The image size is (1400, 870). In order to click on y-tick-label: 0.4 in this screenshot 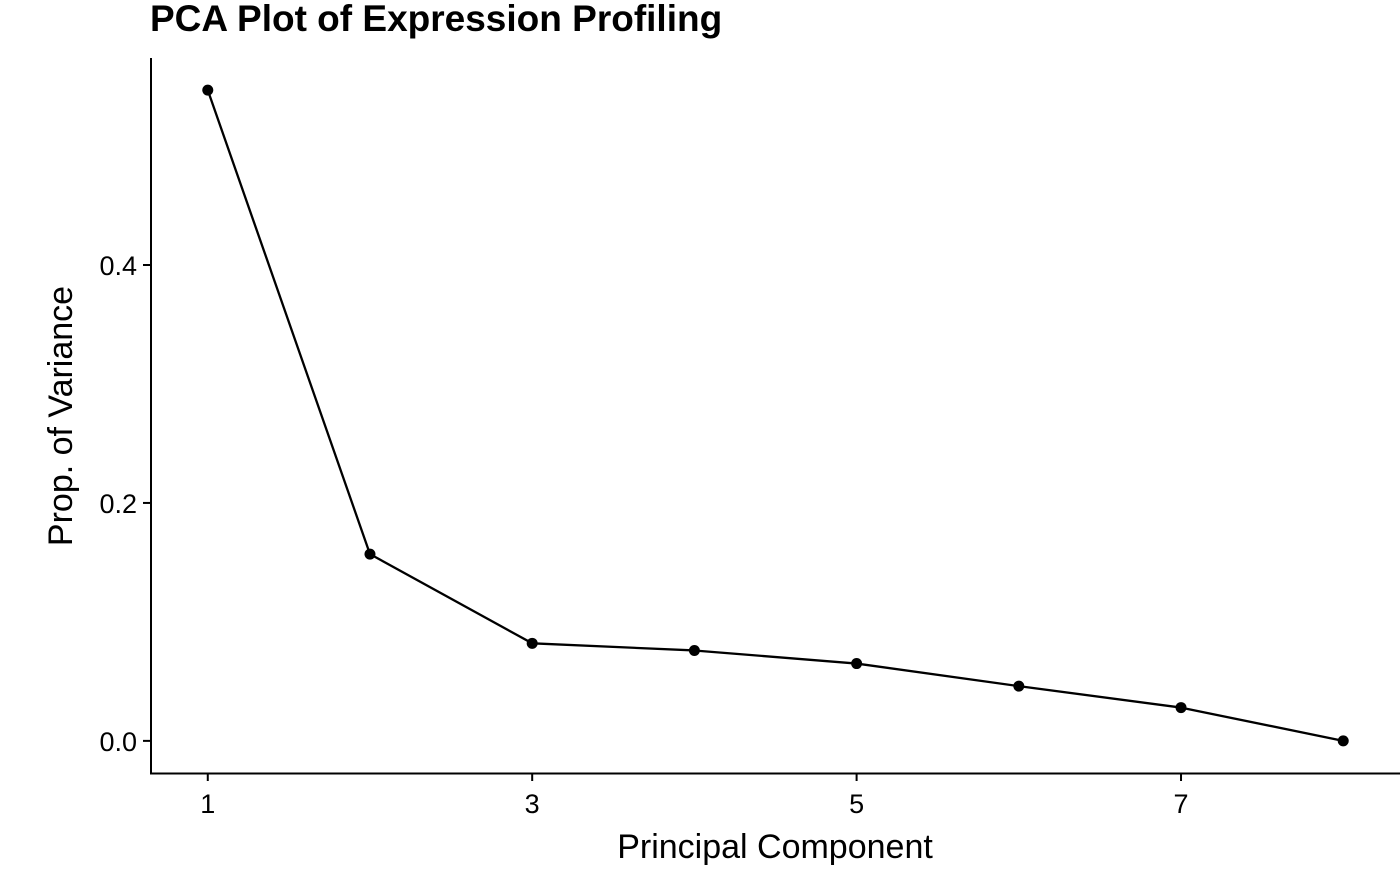, I will do `click(118, 266)`.